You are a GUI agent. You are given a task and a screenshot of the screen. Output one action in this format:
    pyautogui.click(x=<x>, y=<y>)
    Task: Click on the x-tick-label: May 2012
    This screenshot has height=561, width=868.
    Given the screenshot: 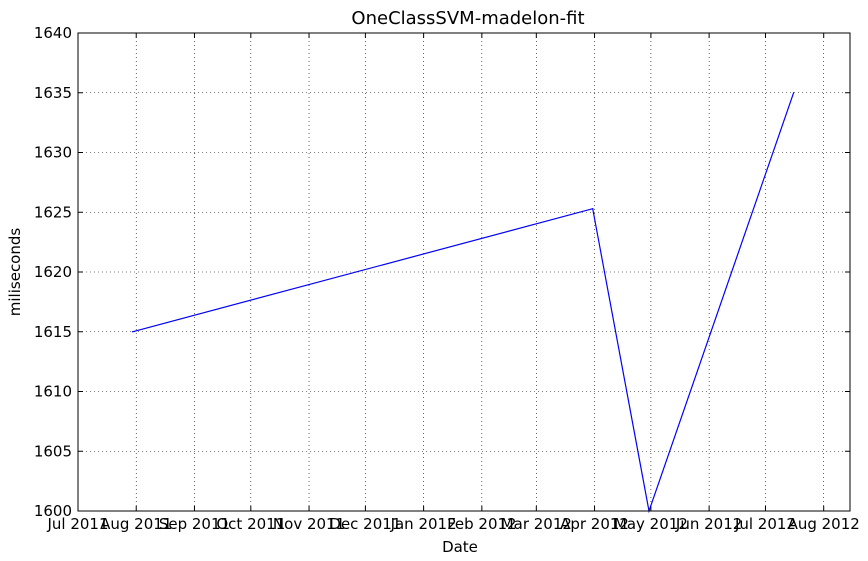 What is the action you would take?
    pyautogui.click(x=651, y=524)
    